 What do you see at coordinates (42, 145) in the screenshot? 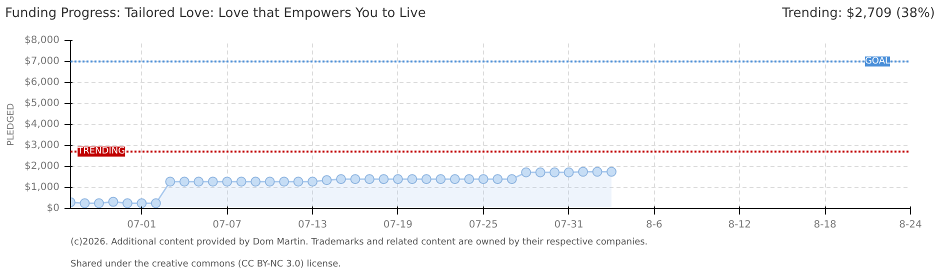
I see `y-tick-label: $3,000` at bounding box center [42, 145].